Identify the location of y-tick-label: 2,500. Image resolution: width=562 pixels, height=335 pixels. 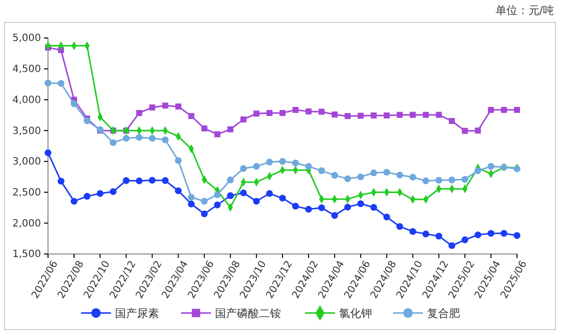
(26, 192).